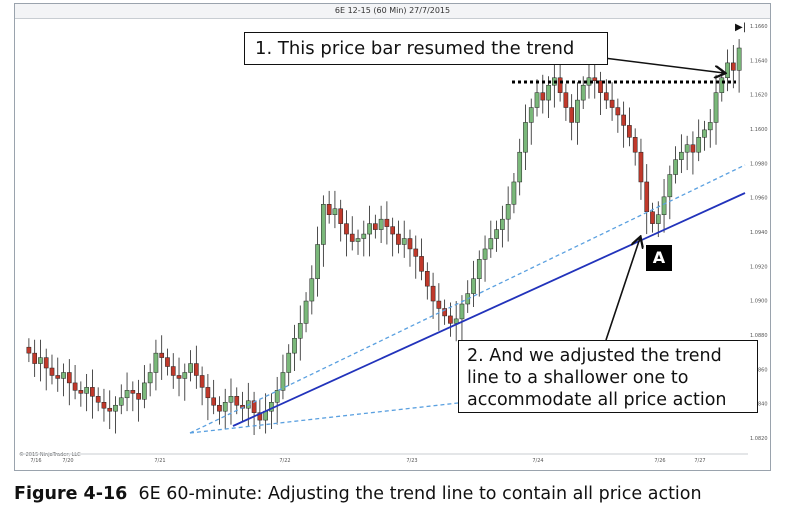 This screenshot has height=513, width=786. I want to click on shallow-trendline-lower, so click(324, 418).